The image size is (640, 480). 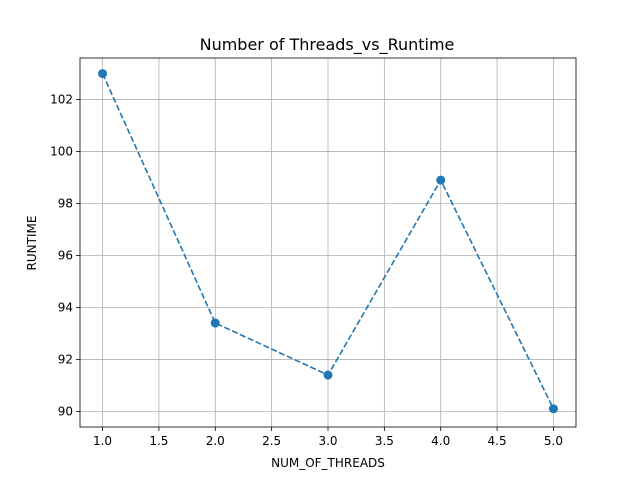 I want to click on x-tick-label: 3.5, so click(x=384, y=441).